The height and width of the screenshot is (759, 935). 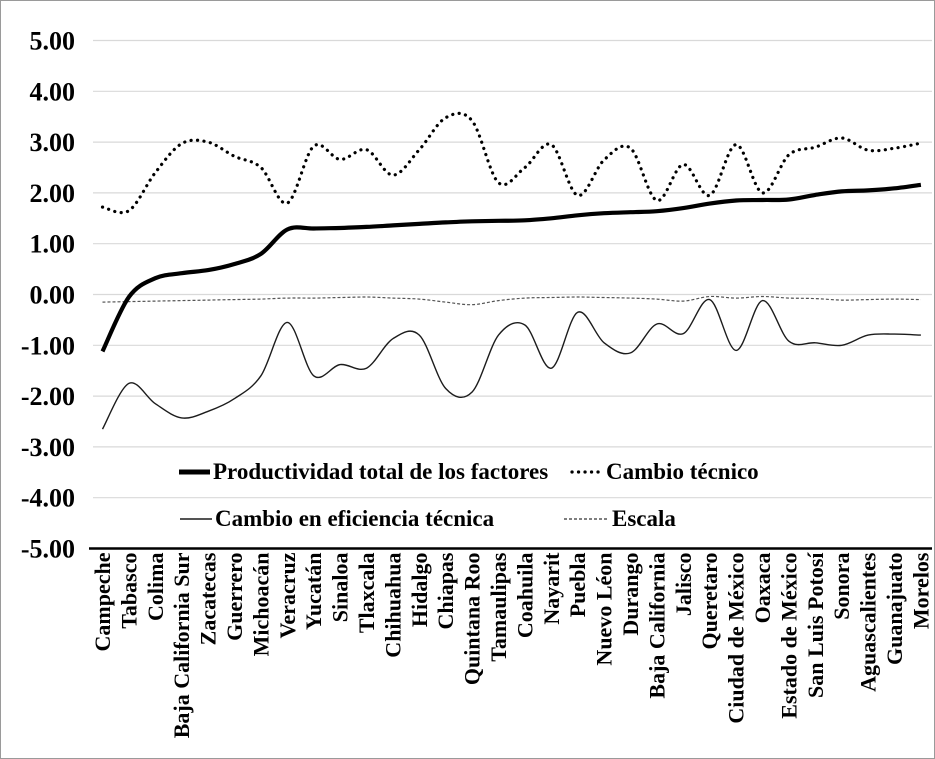 What do you see at coordinates (48, 447) in the screenshot?
I see `y-axis-tick-label: -3.00` at bounding box center [48, 447].